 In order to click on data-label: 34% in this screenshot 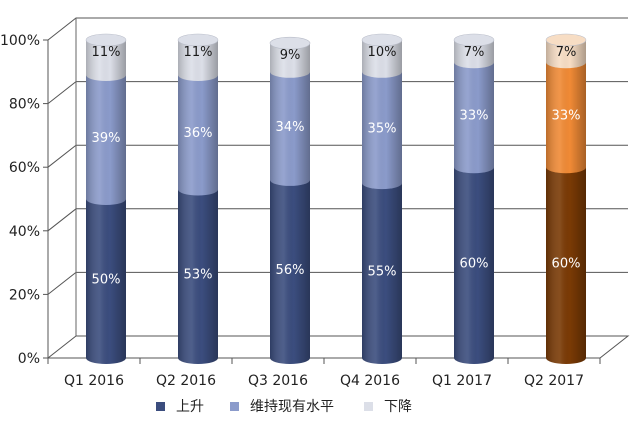, I will do `click(290, 127)`.